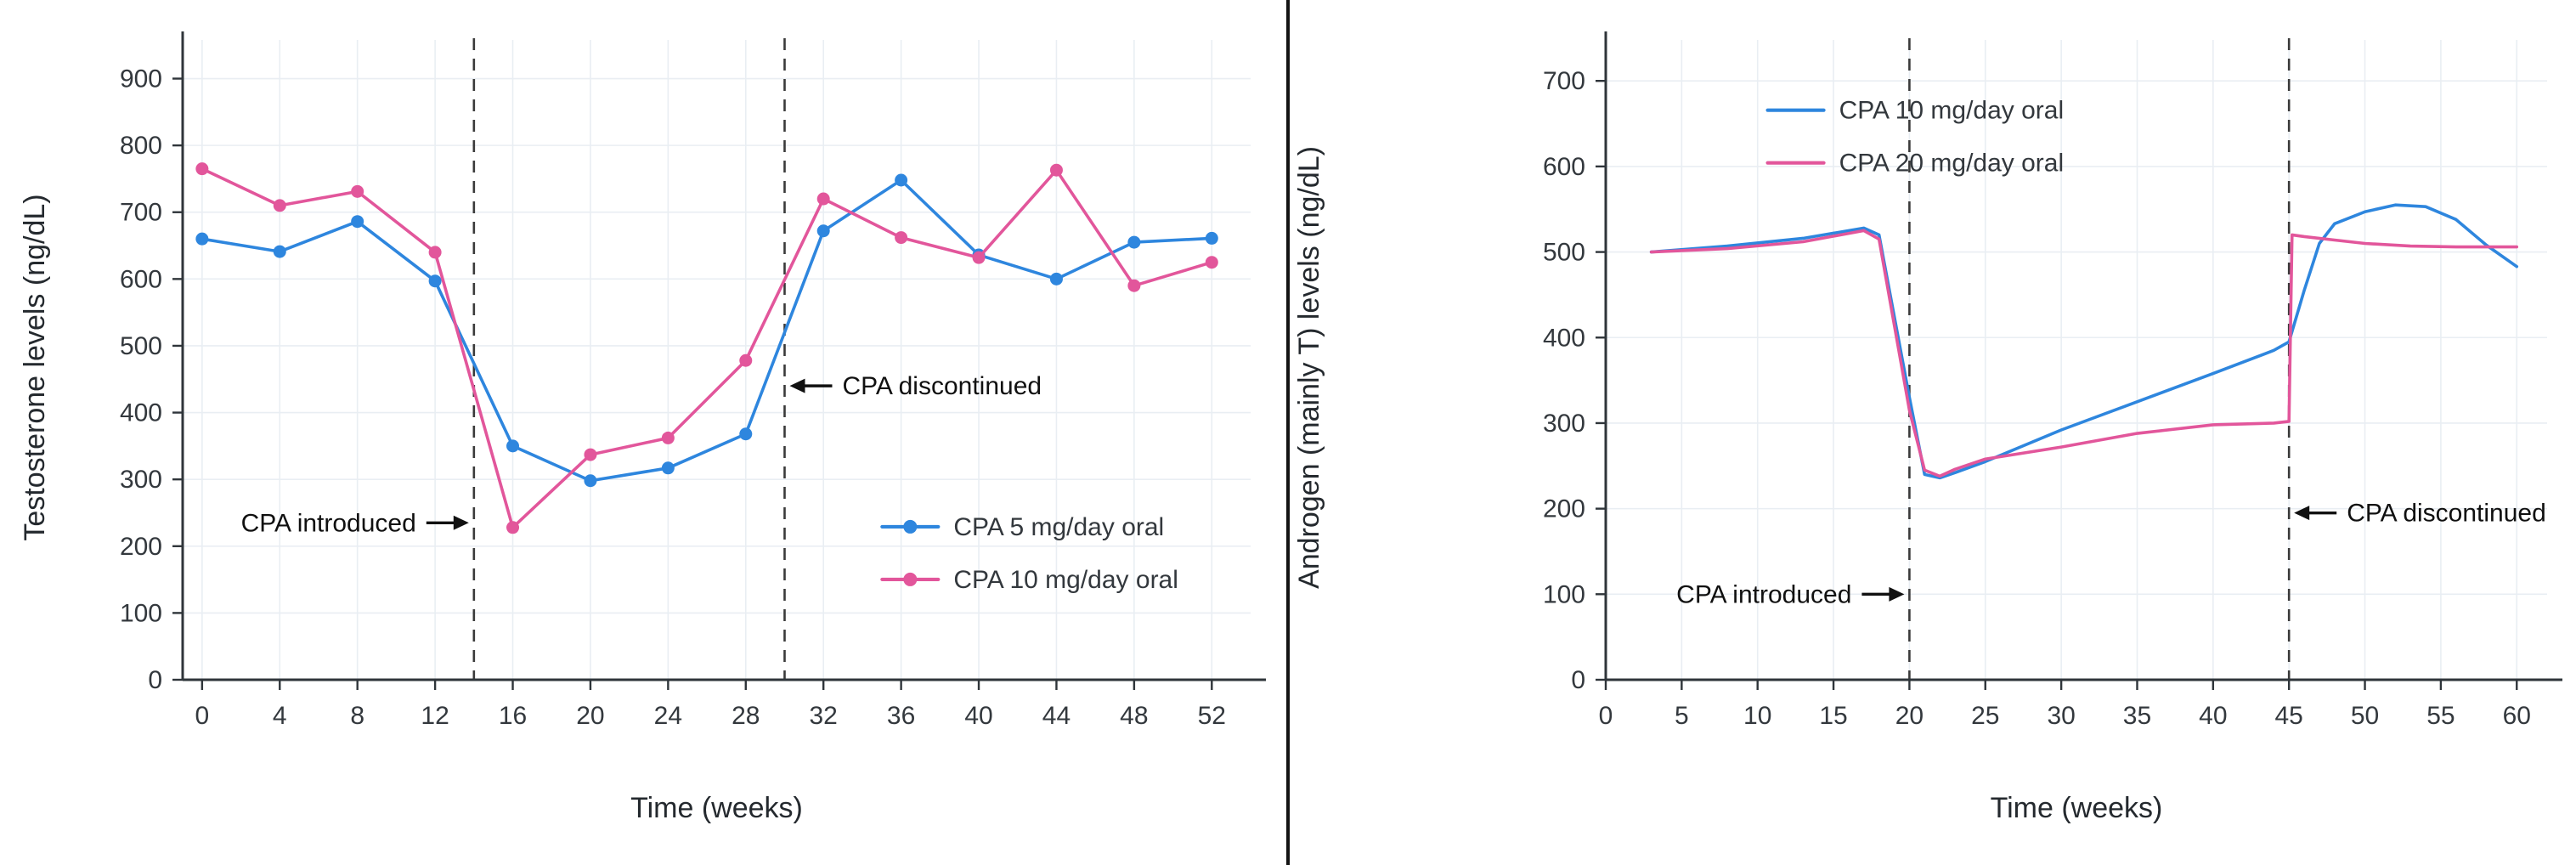  What do you see at coordinates (1288, 432) in the screenshot?
I see `panel-divider-line` at bounding box center [1288, 432].